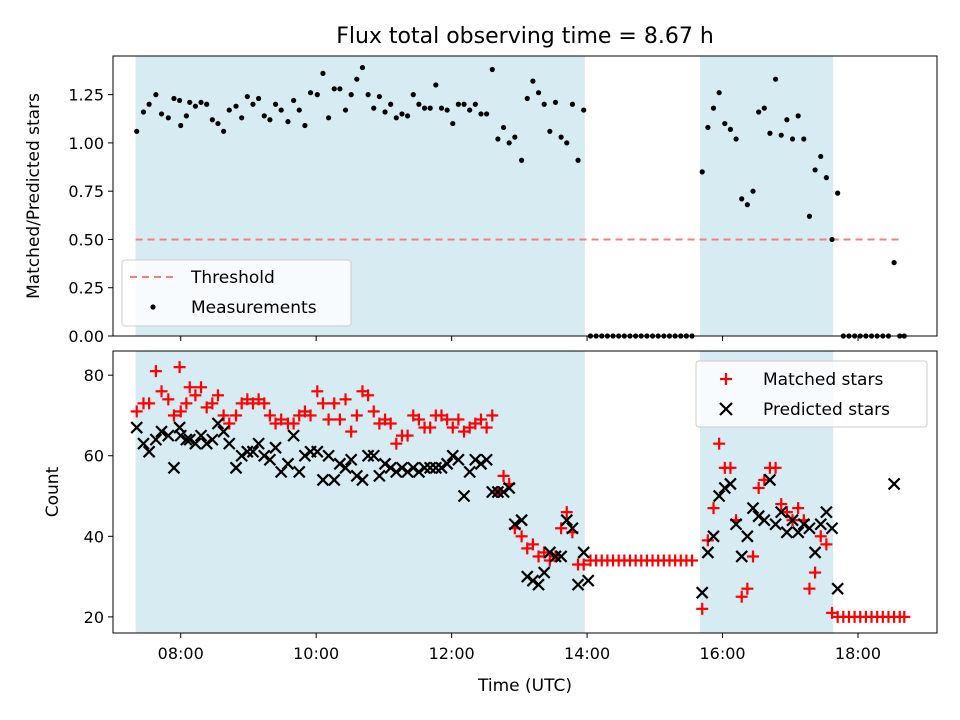 This screenshot has width=960, height=720. Describe the element at coordinates (519, 648) in the screenshot. I see `bottom-x-ticks: 08:00 10:00 12:00 14:00 16:00 18:00` at that location.